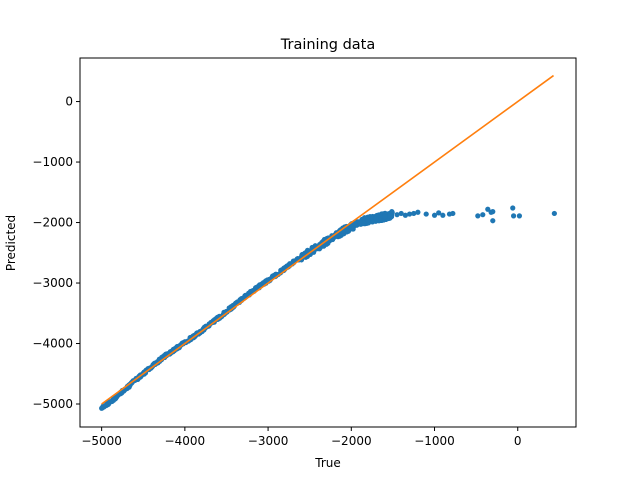 The height and width of the screenshot is (480, 640). I want to click on x-tick-label: 0, so click(518, 441).